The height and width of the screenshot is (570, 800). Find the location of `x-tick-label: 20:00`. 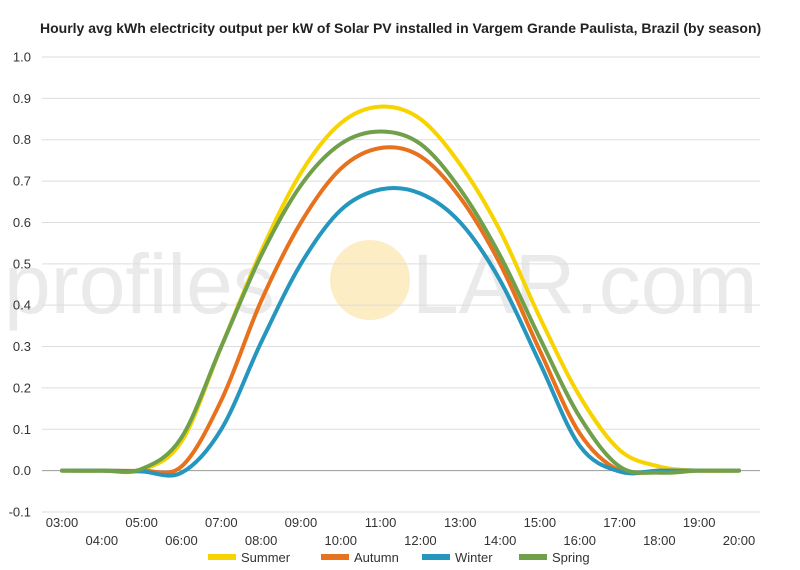

x-tick-label: 20:00 is located at coordinates (739, 540).